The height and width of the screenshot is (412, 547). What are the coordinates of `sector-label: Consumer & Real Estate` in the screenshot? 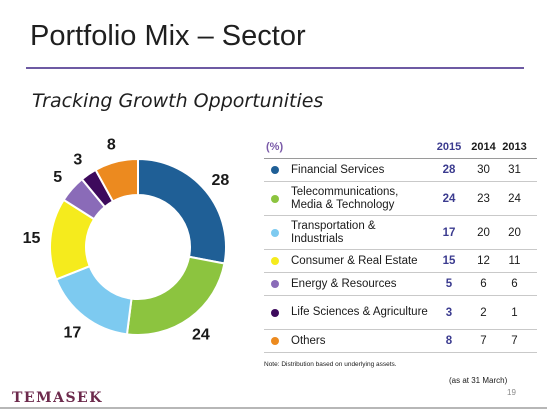 It's located at (354, 260).